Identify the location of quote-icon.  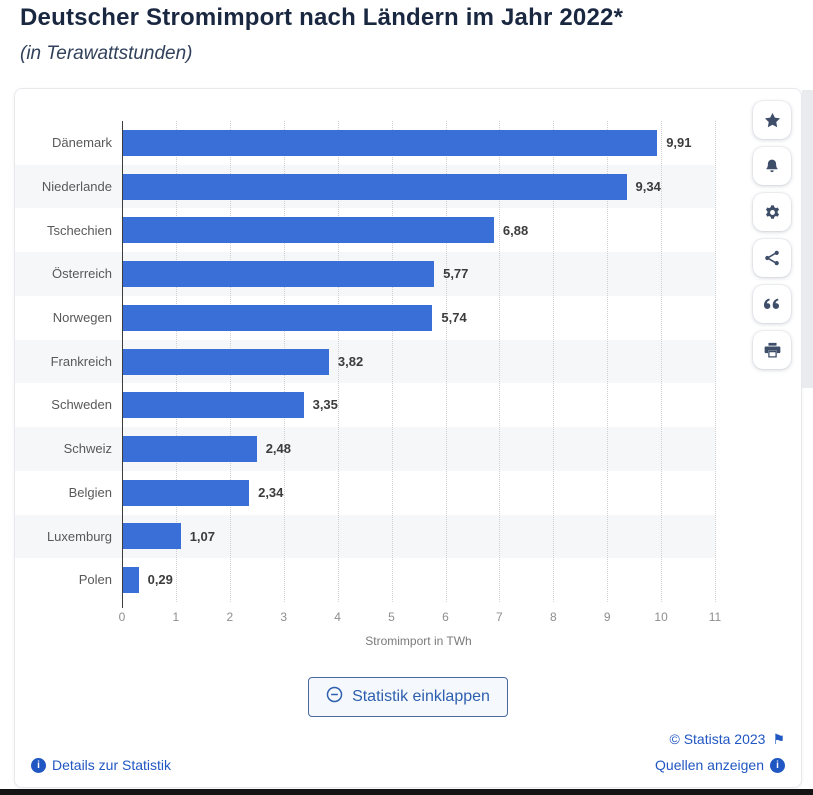
(772, 304).